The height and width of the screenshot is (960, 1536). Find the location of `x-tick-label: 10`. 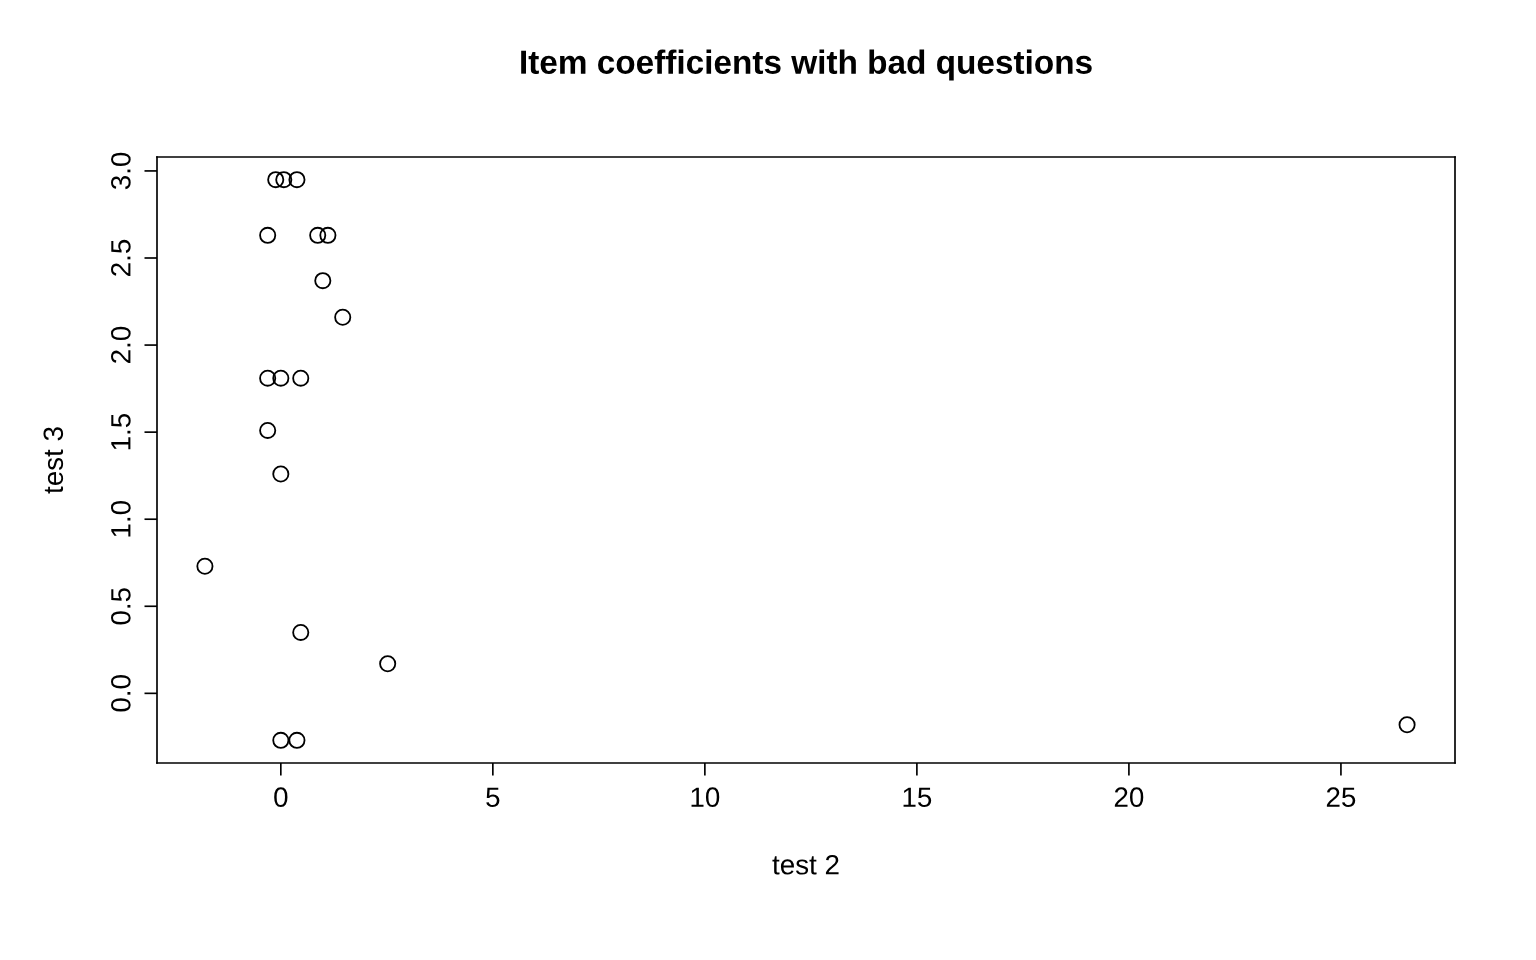

x-tick-label: 10 is located at coordinates (705, 797).